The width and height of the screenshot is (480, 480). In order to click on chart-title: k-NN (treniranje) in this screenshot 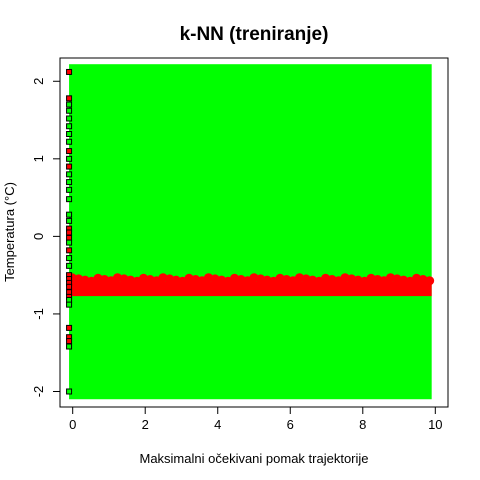, I will do `click(254, 34)`.